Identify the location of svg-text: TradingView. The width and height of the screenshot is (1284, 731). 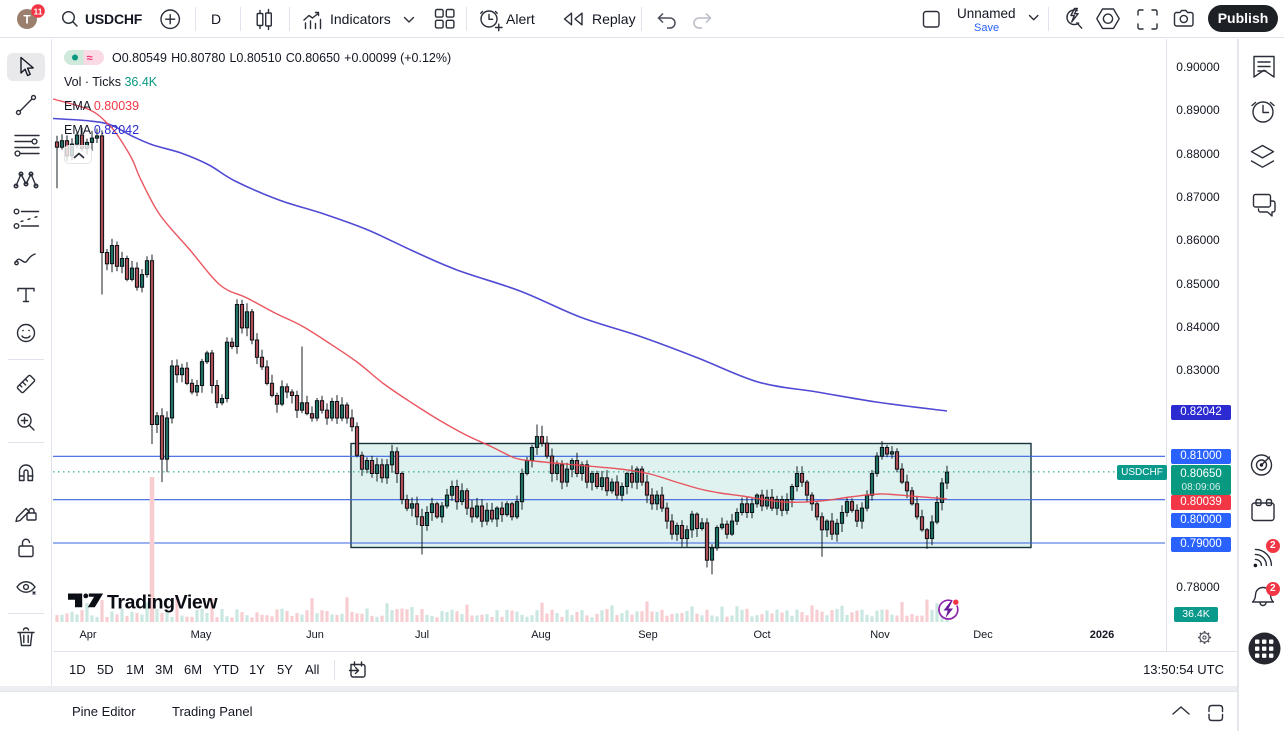
(162, 603).